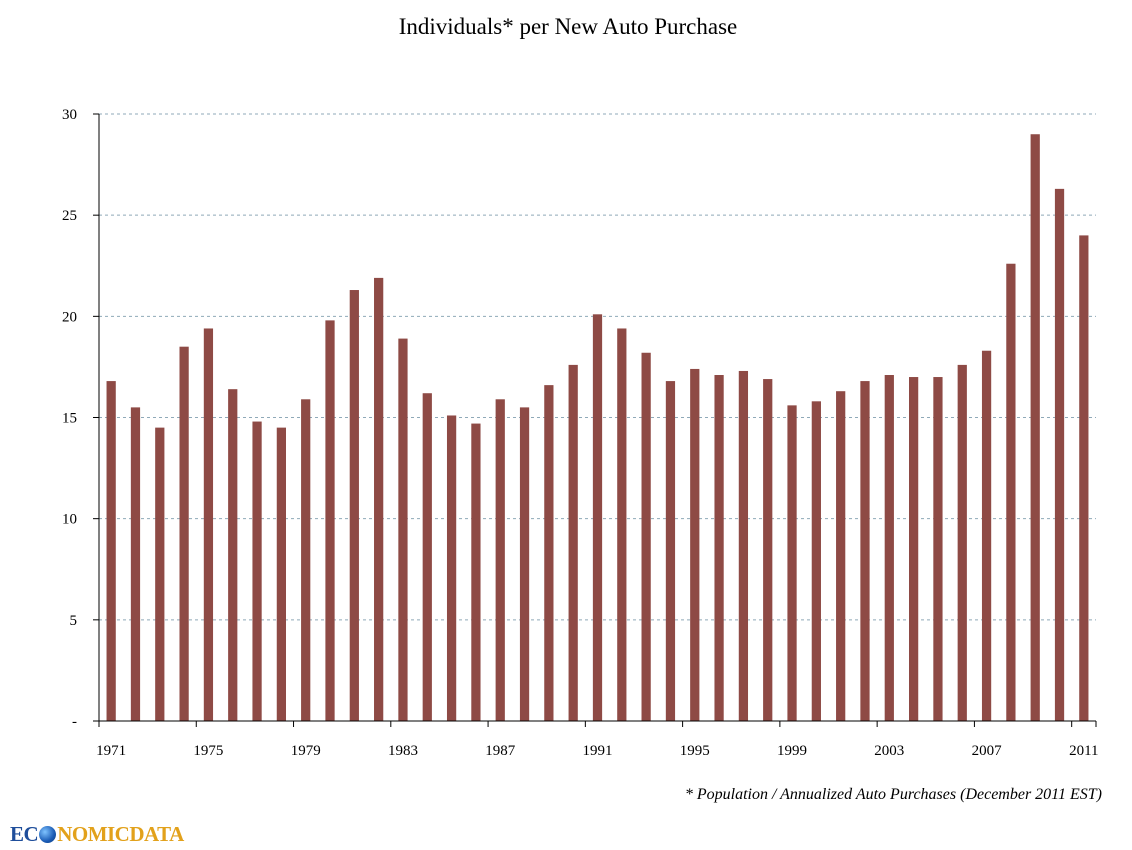 The height and width of the screenshot is (850, 1132). I want to click on bar-1977, so click(257, 571).